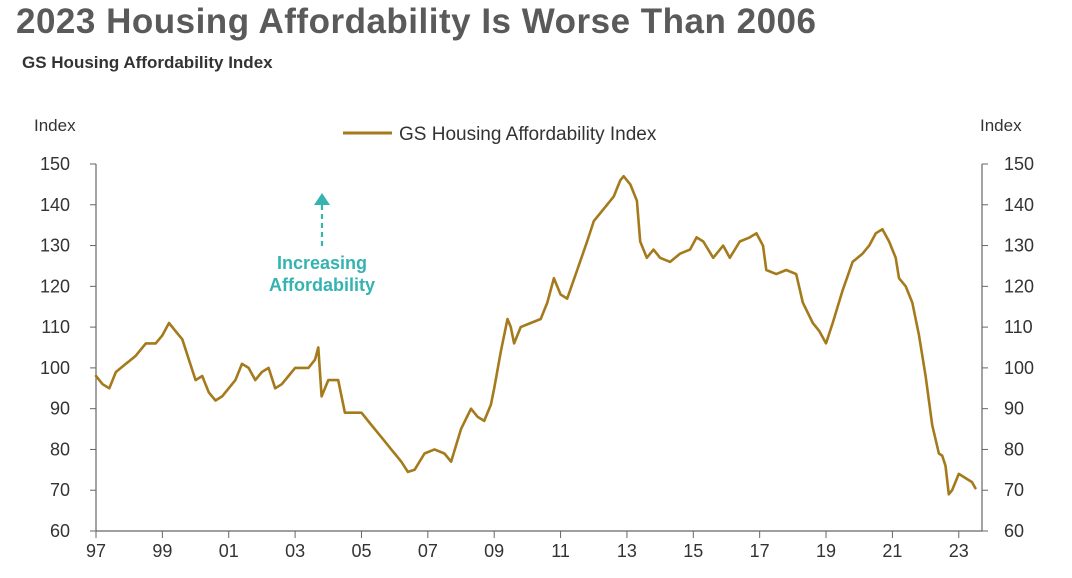 Image resolution: width=1072 pixels, height=578 pixels. What do you see at coordinates (1018, 327) in the screenshot?
I see `y-tick-label-right: 110` at bounding box center [1018, 327].